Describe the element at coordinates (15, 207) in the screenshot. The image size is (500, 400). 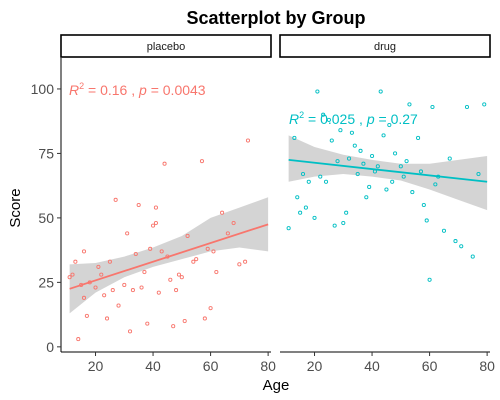
I see `y-axis-label: Score` at that location.